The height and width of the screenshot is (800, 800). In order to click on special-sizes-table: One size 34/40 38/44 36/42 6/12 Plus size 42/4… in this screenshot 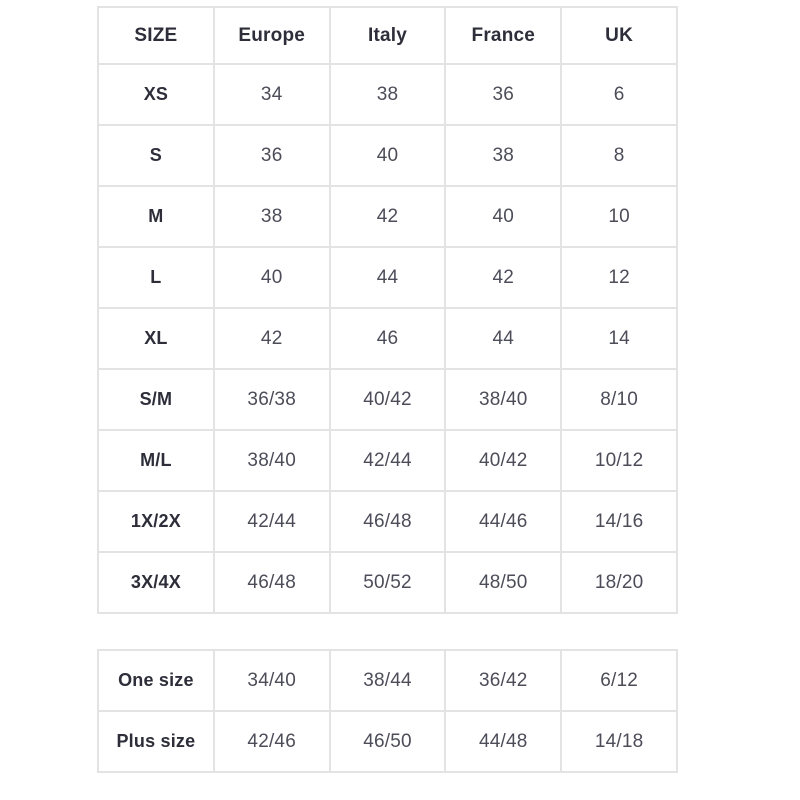, I will do `click(387, 711)`.